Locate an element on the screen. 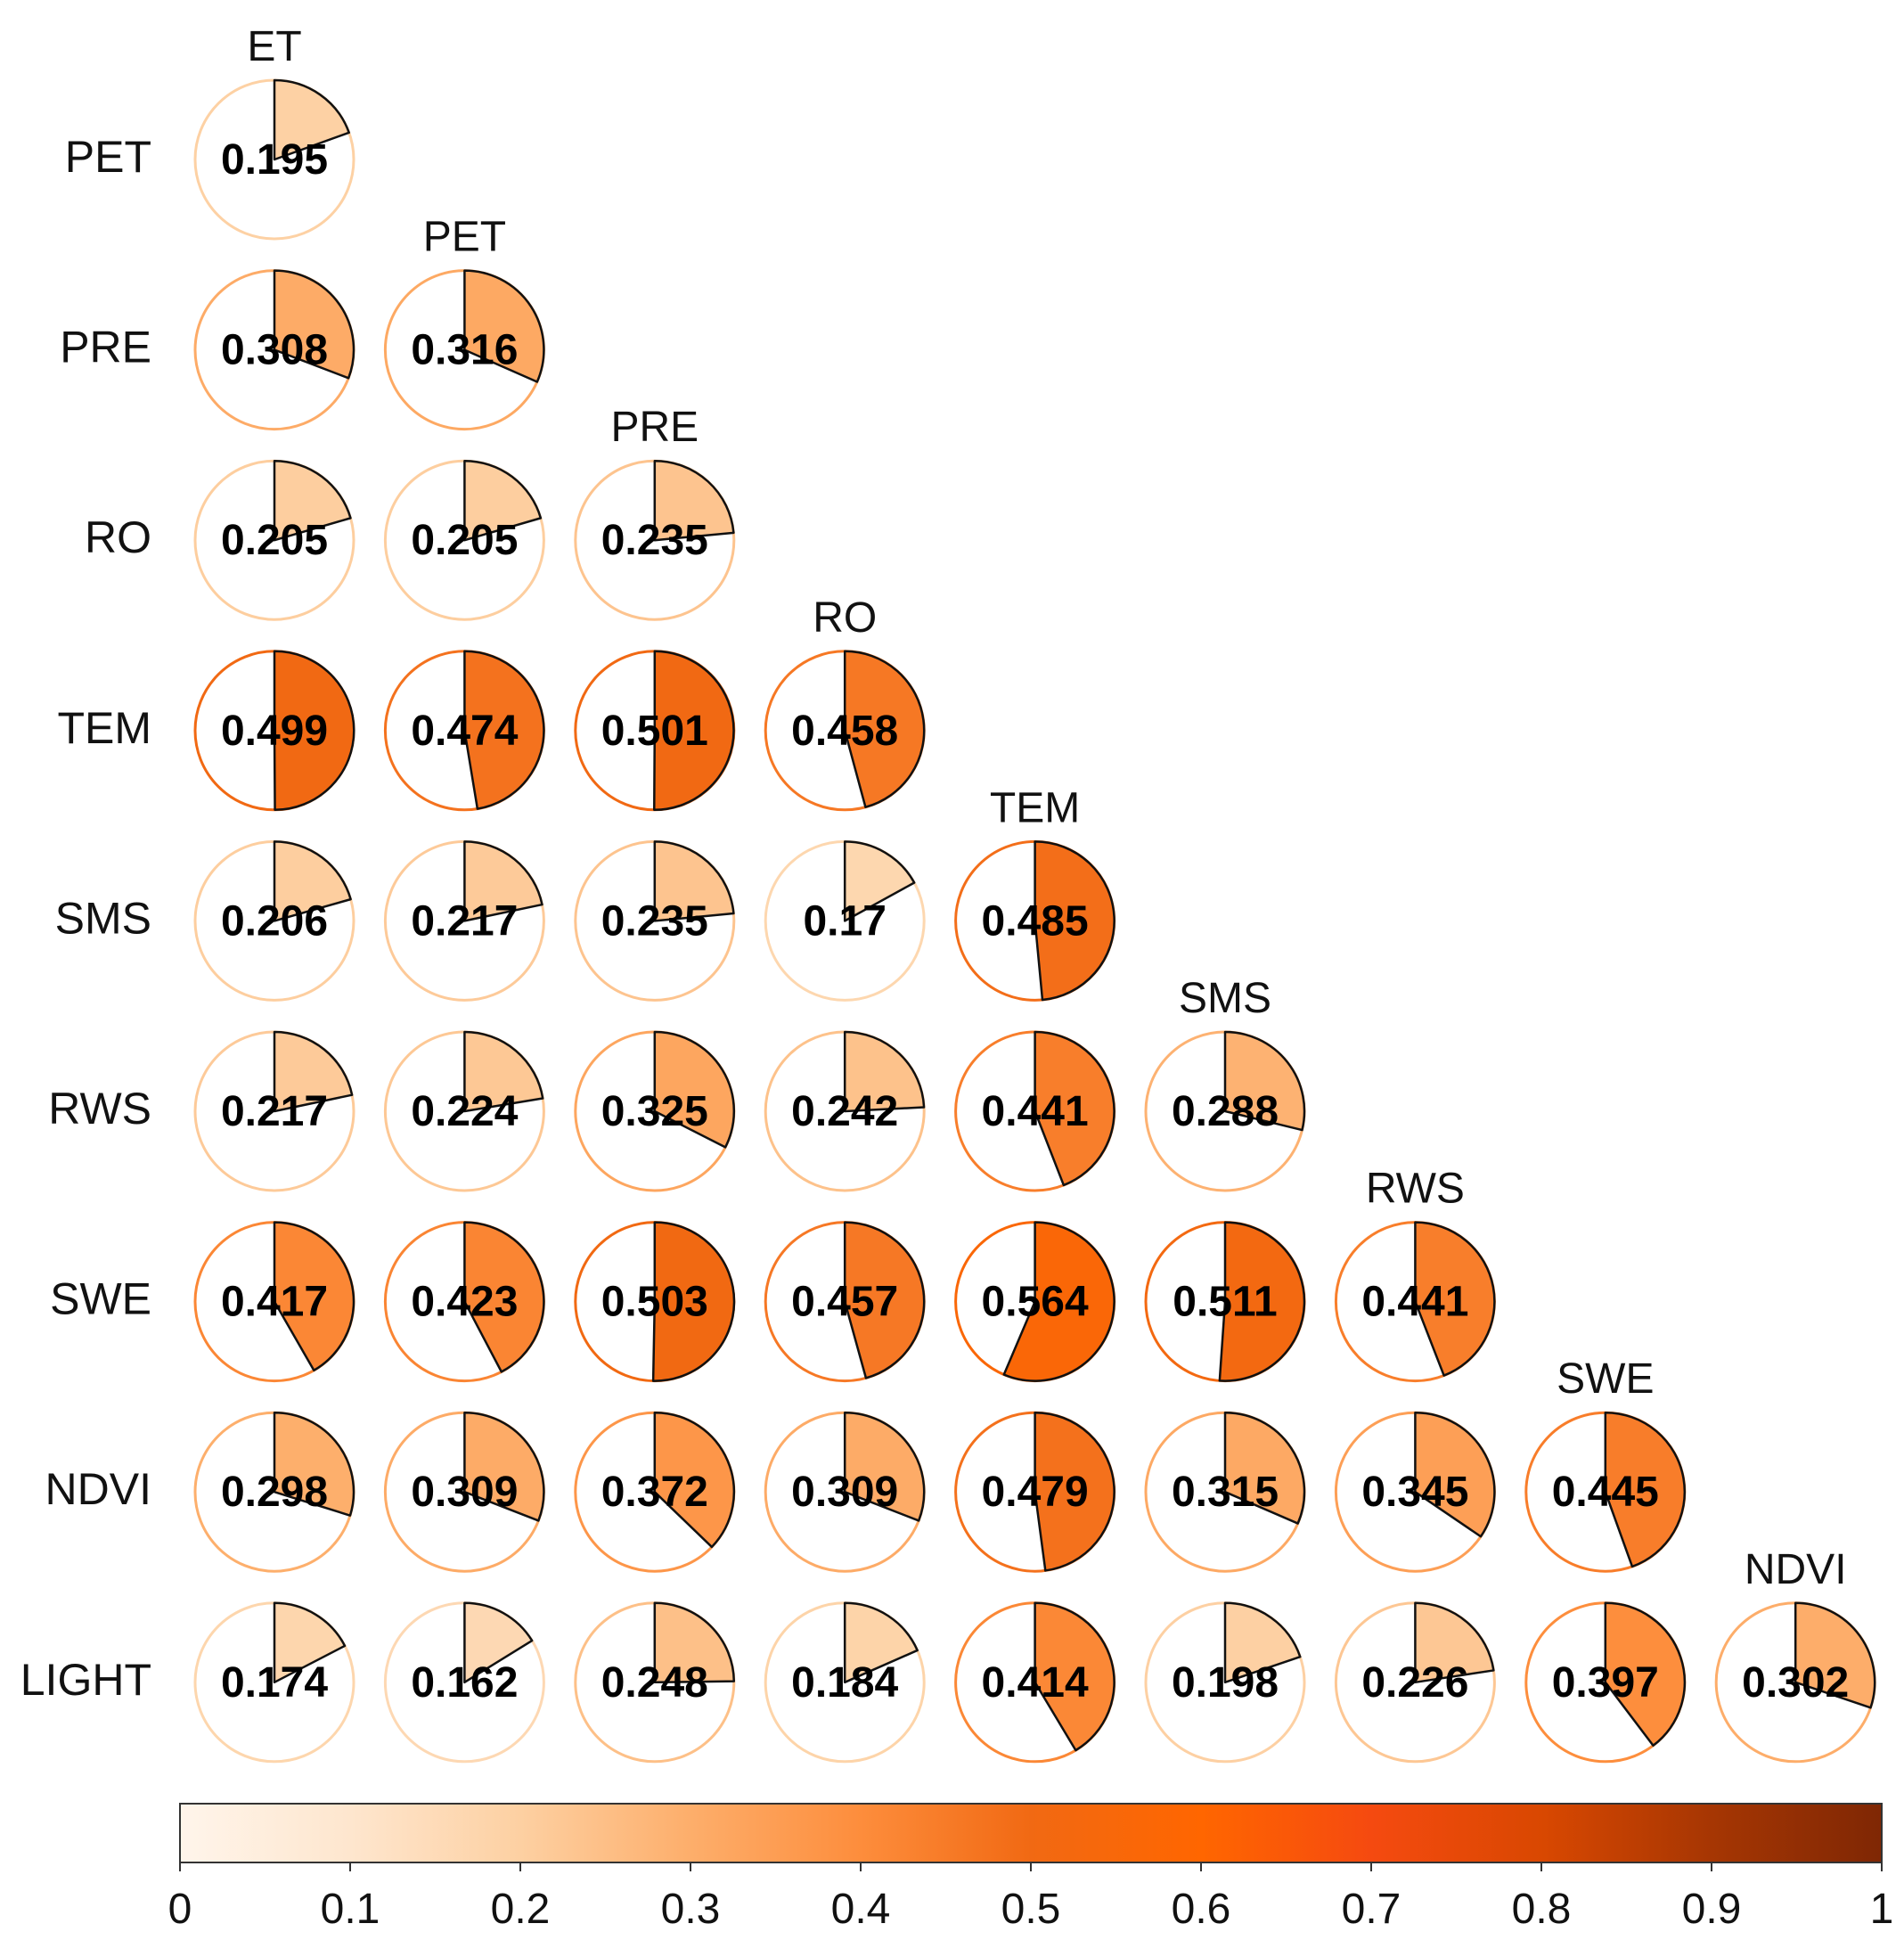 The height and width of the screenshot is (1940, 1904). pie-wedge-r8c1 is located at coordinates (314, 1464).